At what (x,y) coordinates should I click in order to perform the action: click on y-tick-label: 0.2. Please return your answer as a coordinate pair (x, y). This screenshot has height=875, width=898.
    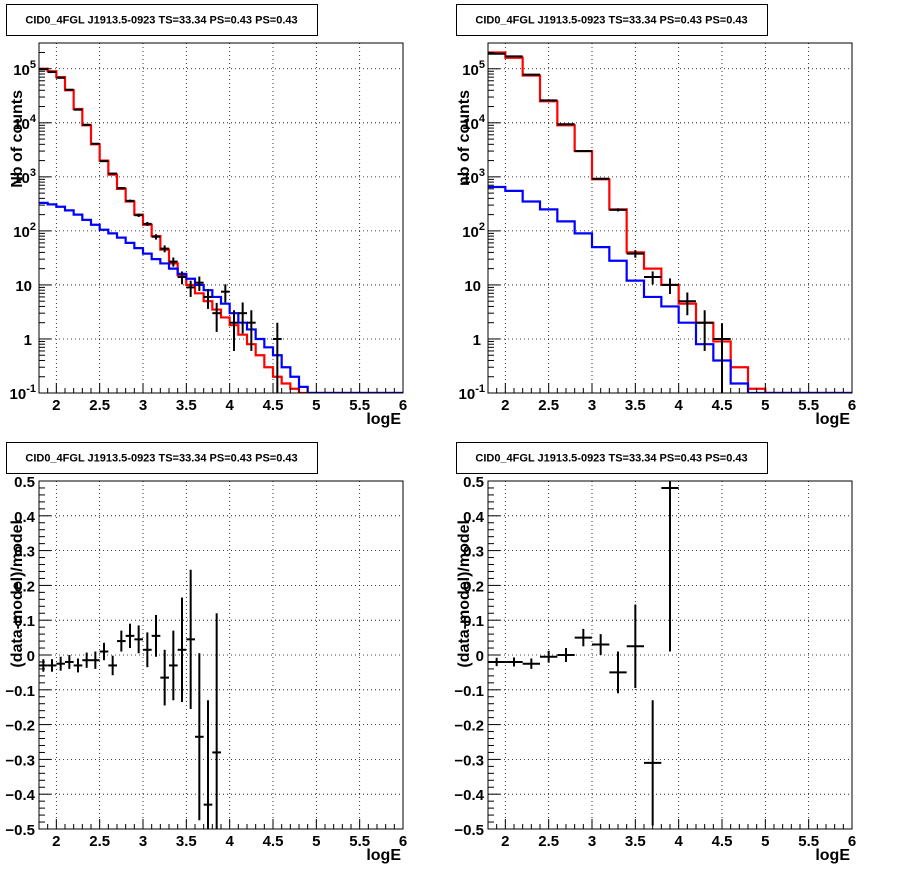
    Looking at the image, I should click on (24, 586).